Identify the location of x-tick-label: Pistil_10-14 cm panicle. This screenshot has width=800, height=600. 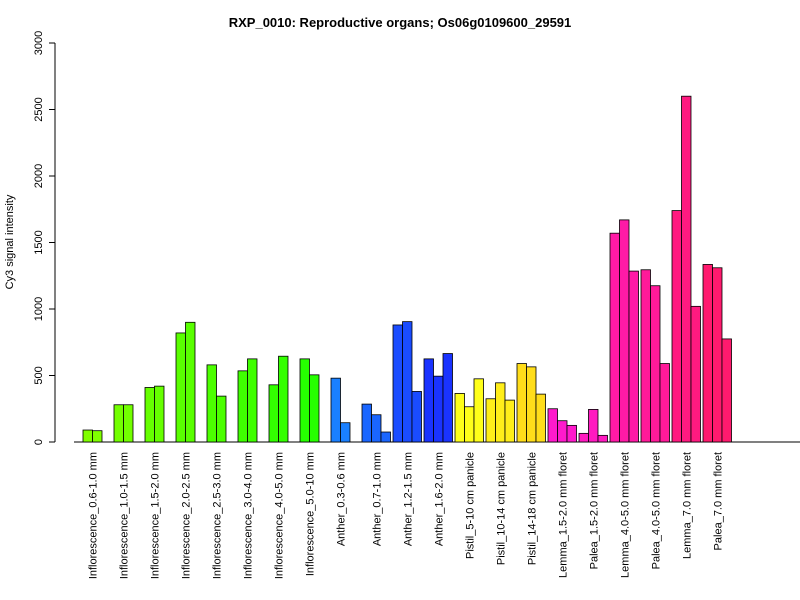
(501, 508).